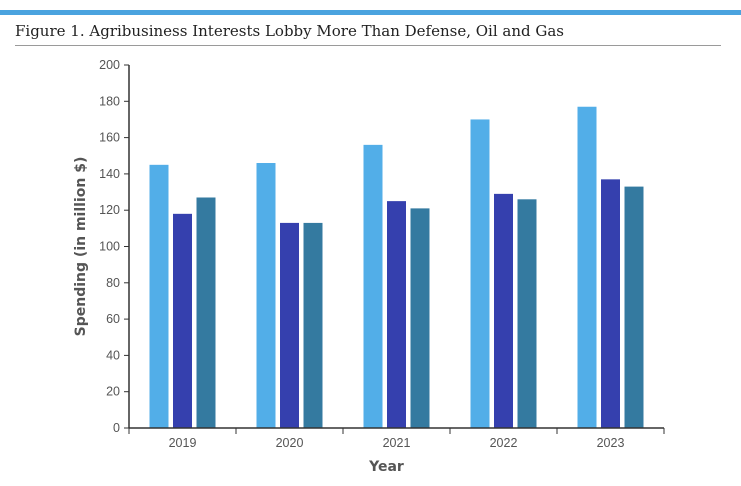  What do you see at coordinates (504, 443) in the screenshot?
I see `x-tick-label: 2022` at bounding box center [504, 443].